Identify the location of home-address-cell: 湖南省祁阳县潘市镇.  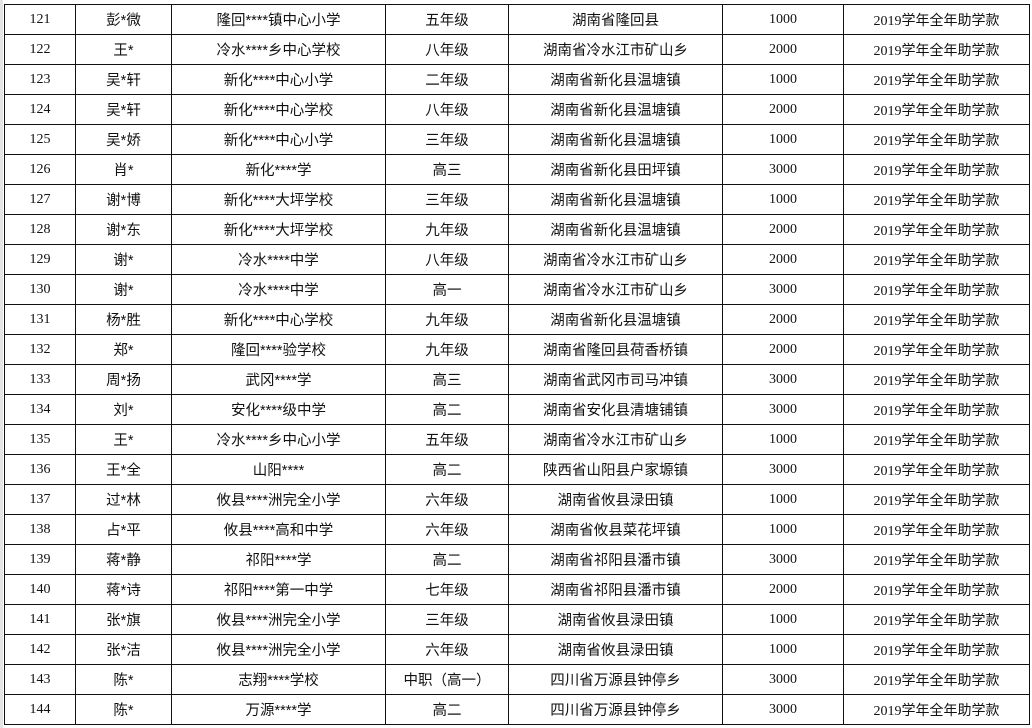
(615, 559).